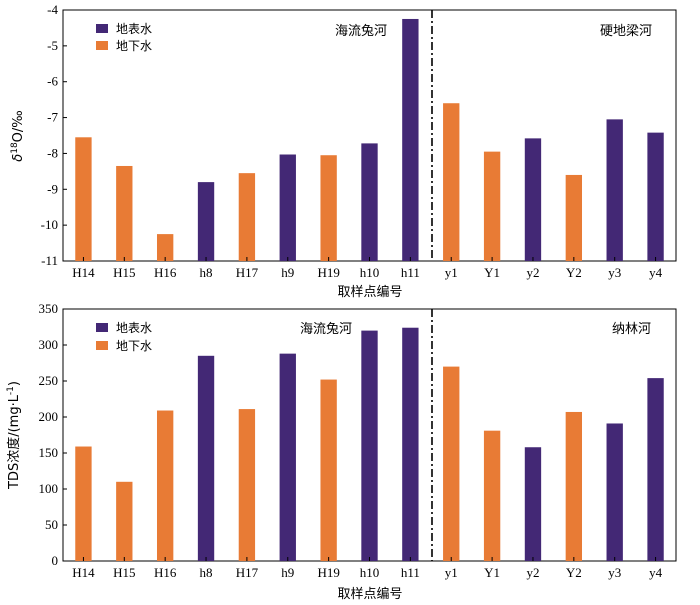 The image size is (700, 605). I want to click on bar-h8, so click(206, 221).